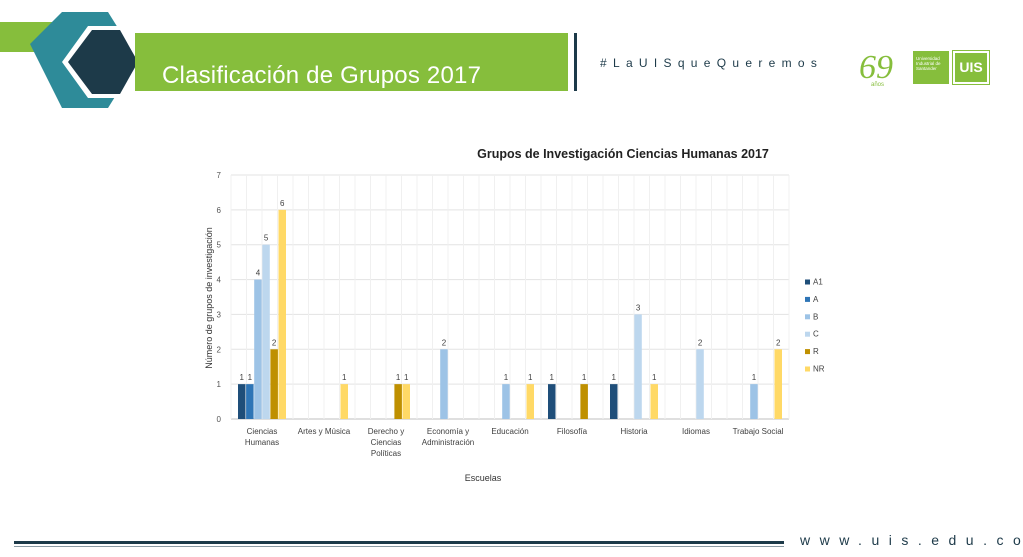 This screenshot has width=1023, height=557. Describe the element at coordinates (386, 431) in the screenshot. I see `x-tick-label: Derecho y` at that location.